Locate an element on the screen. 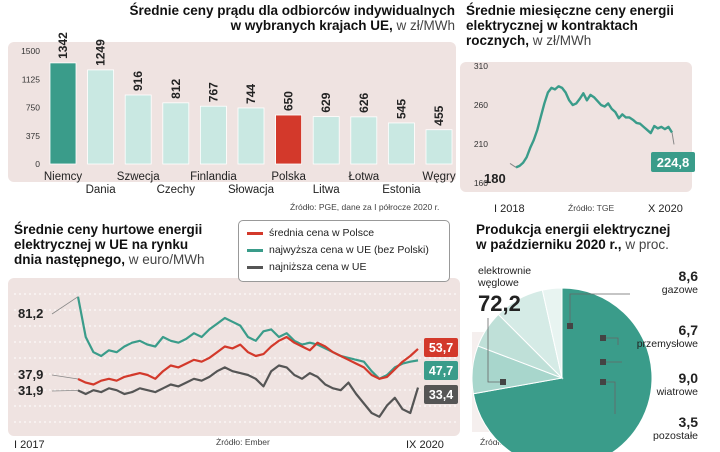 The image size is (720, 452). x-start-label: I 2018 is located at coordinates (509, 209).